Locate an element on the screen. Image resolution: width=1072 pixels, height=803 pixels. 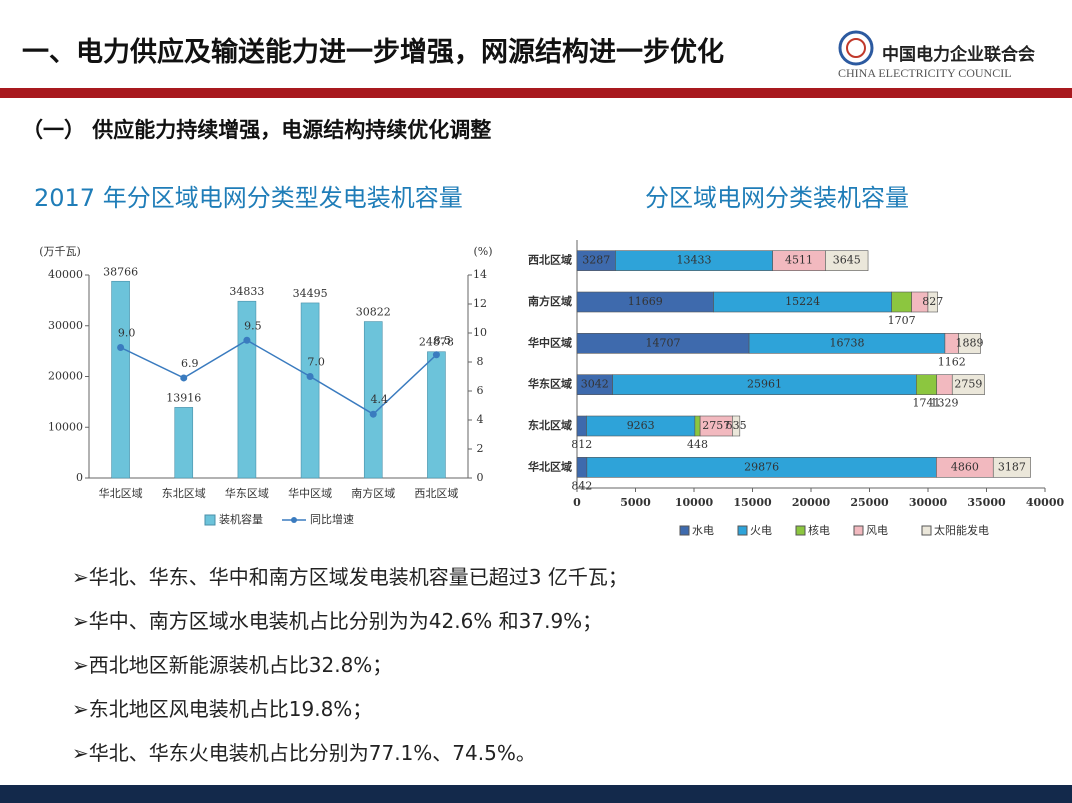
data-label: 3187 is located at coordinates (1012, 466).